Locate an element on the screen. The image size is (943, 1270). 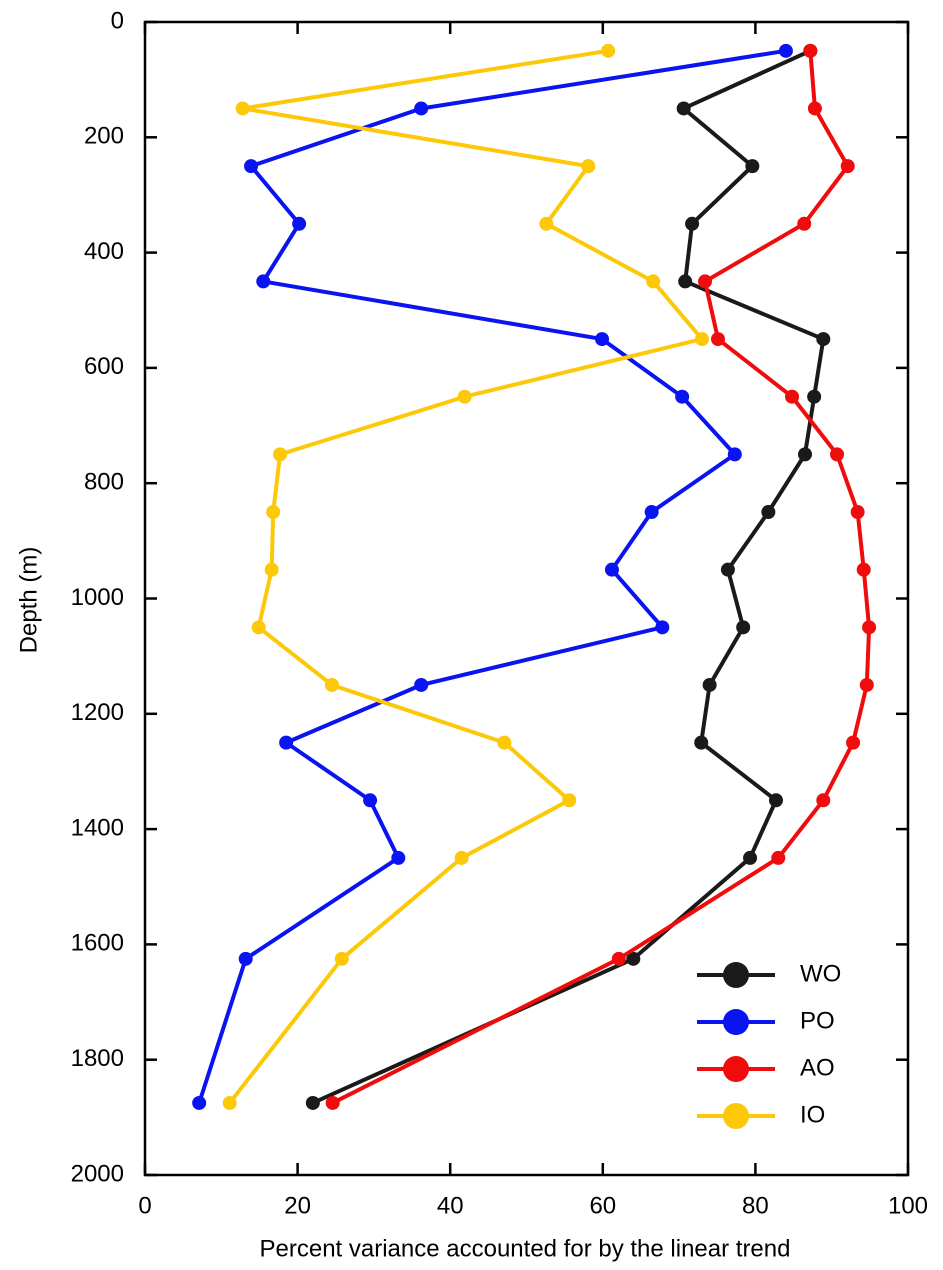
y-tick-label: 1200 is located at coordinates (97, 712).